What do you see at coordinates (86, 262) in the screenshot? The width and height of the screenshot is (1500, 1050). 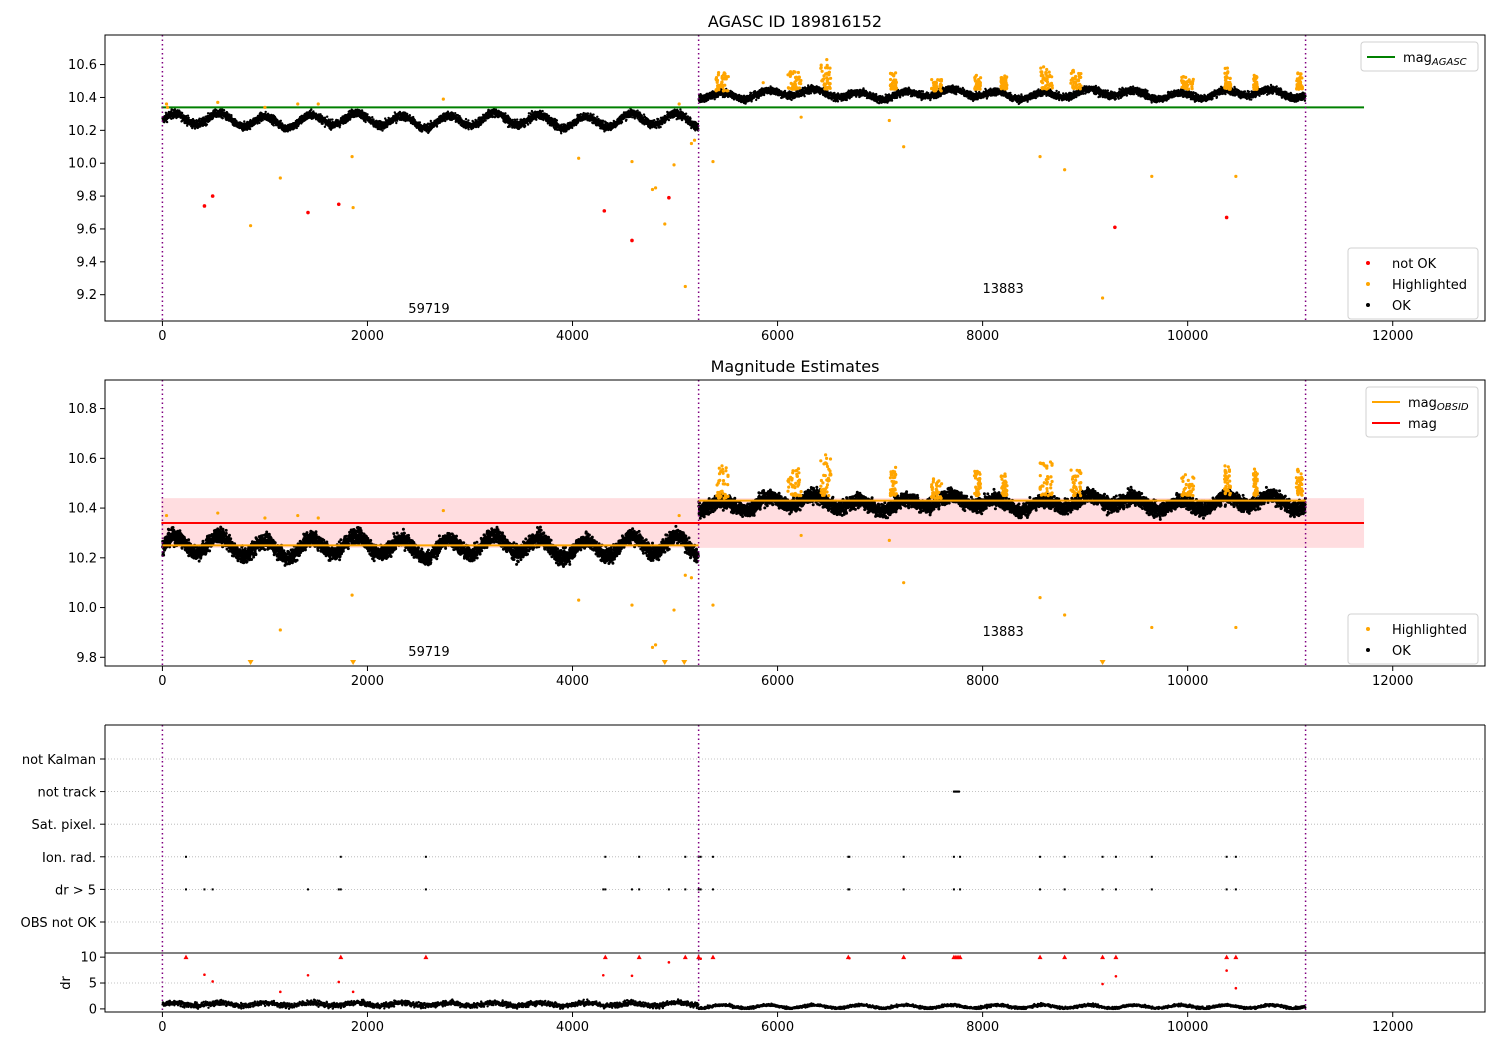 I see `y-tick-label: 9.4` at bounding box center [86, 262].